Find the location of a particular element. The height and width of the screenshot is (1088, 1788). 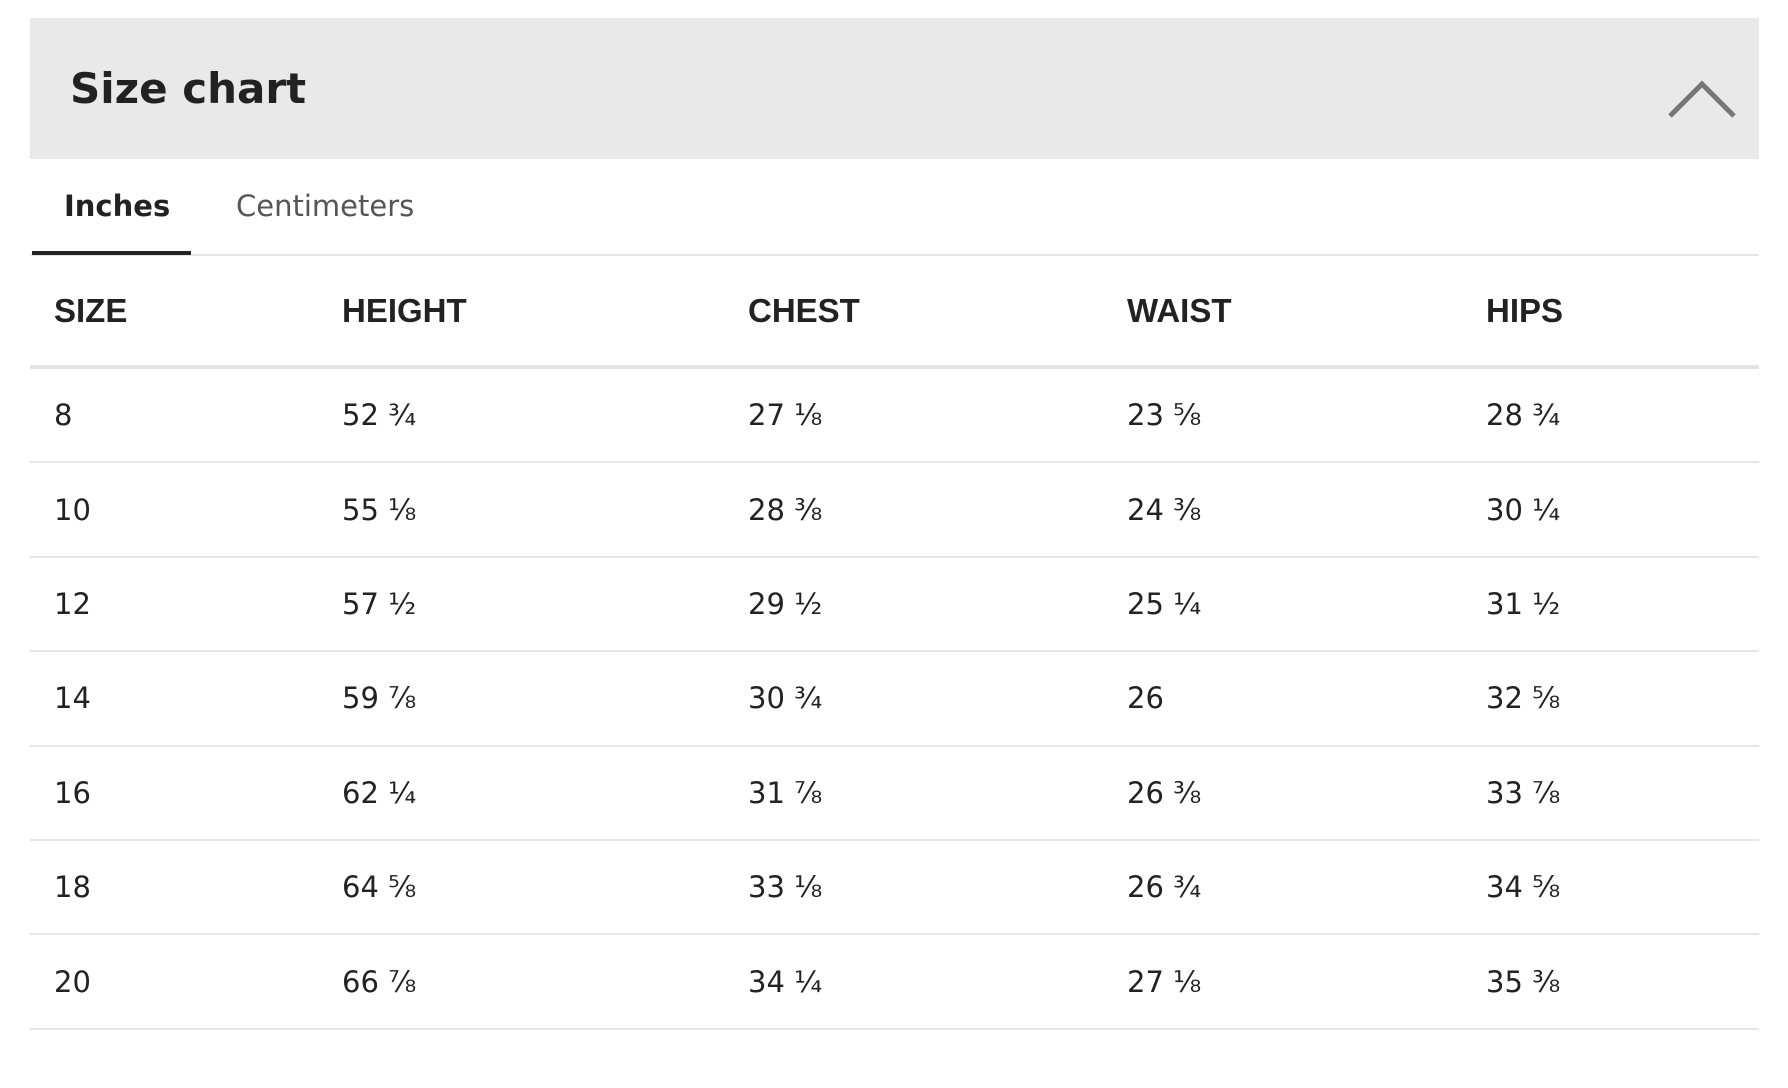

table-cell: 12 is located at coordinates (72, 603).